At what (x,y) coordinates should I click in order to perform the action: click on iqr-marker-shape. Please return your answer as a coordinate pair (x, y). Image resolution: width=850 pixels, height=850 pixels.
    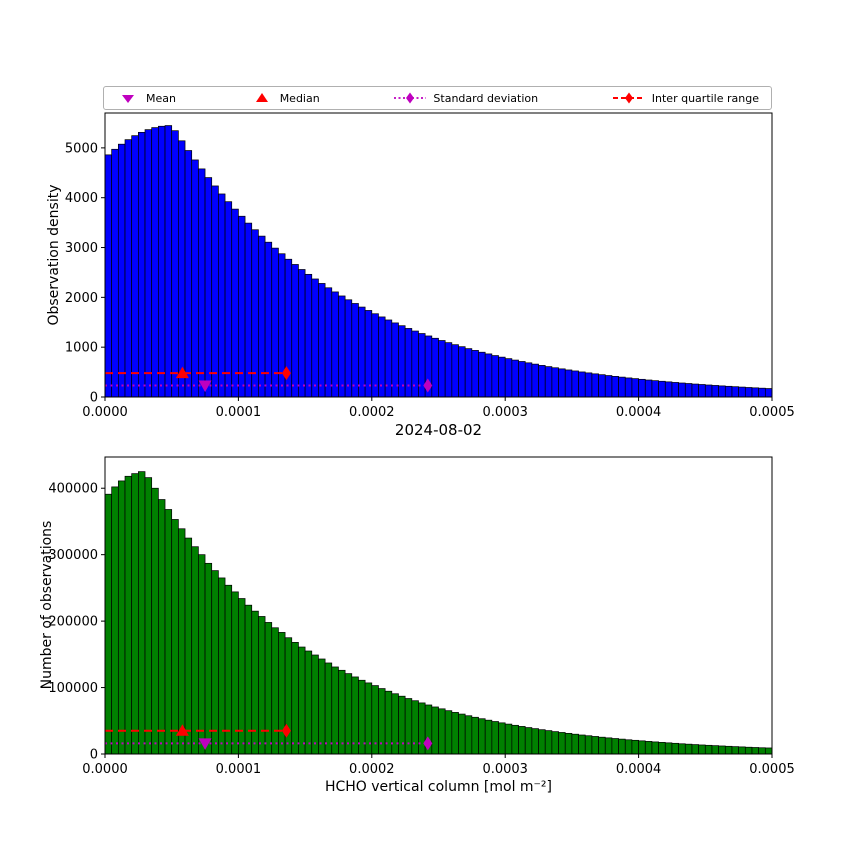
    Looking at the image, I should click on (628, 98).